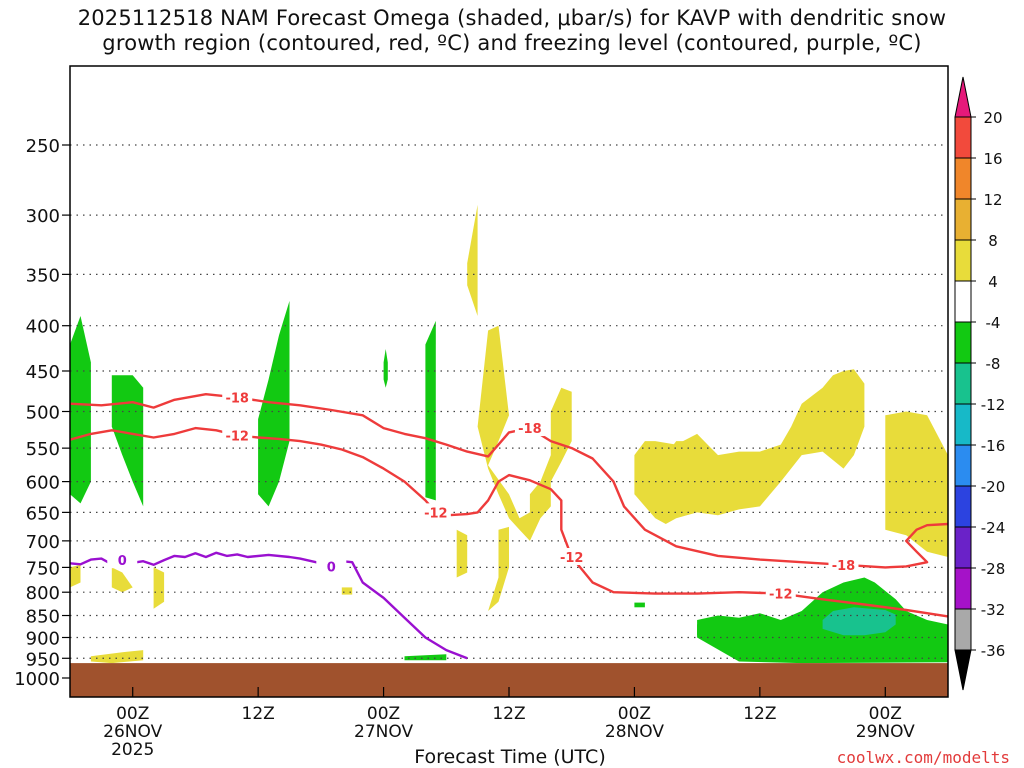 The width and height of the screenshot is (1024, 768). I want to click on contour-label-1-1: -12, so click(436, 513).